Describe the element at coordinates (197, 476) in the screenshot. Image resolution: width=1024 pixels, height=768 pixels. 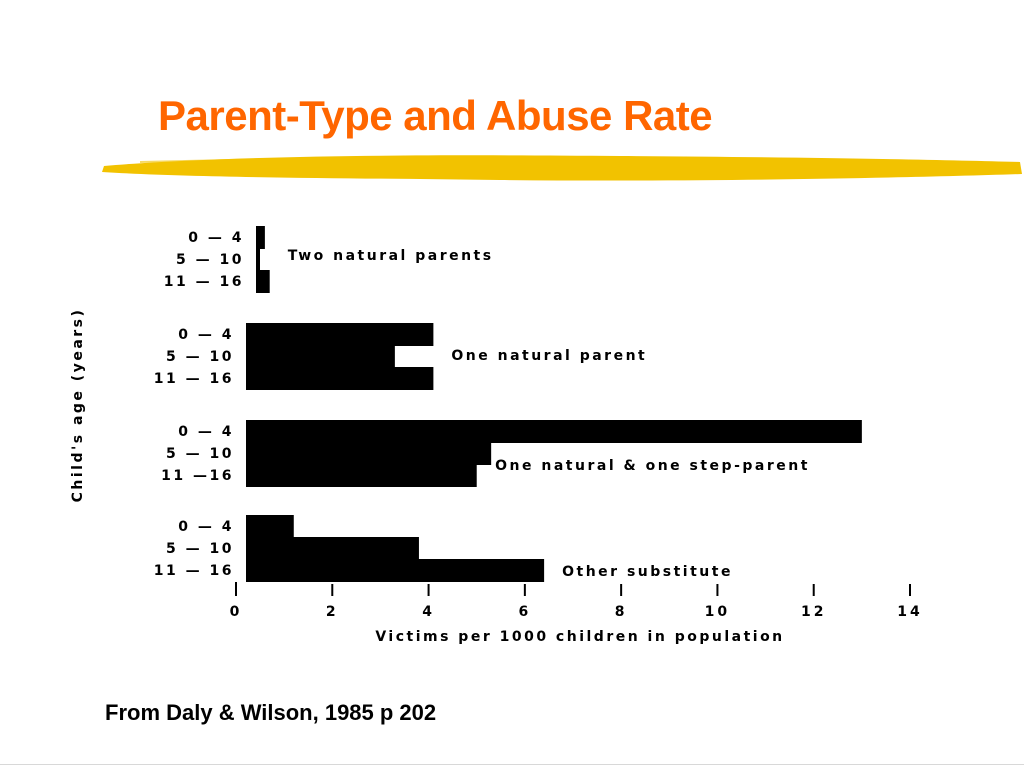
I see `category-label: 11 —16` at that location.